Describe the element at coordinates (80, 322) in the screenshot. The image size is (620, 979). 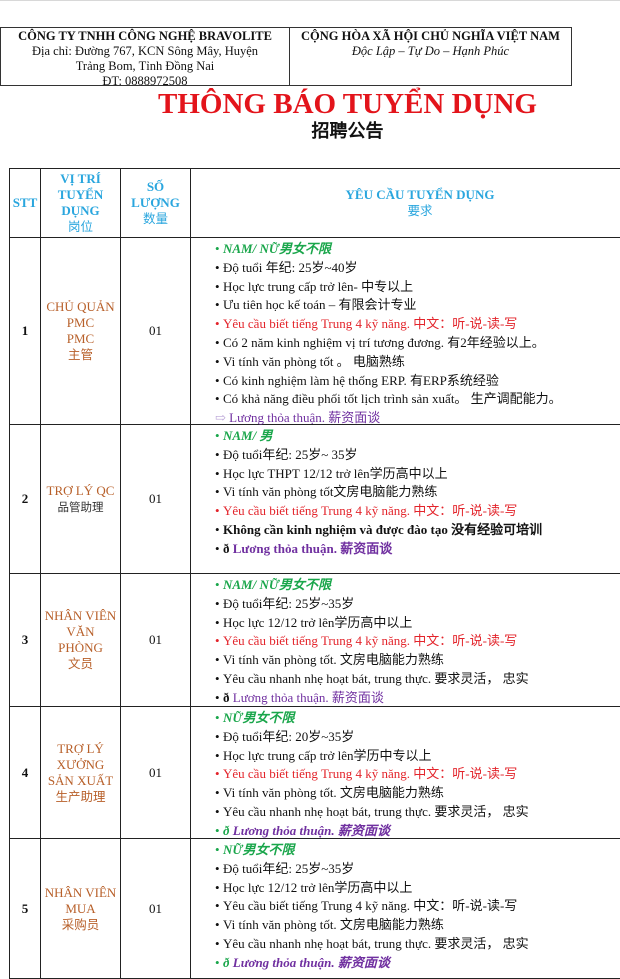
I see `position-line: PMC` at that location.